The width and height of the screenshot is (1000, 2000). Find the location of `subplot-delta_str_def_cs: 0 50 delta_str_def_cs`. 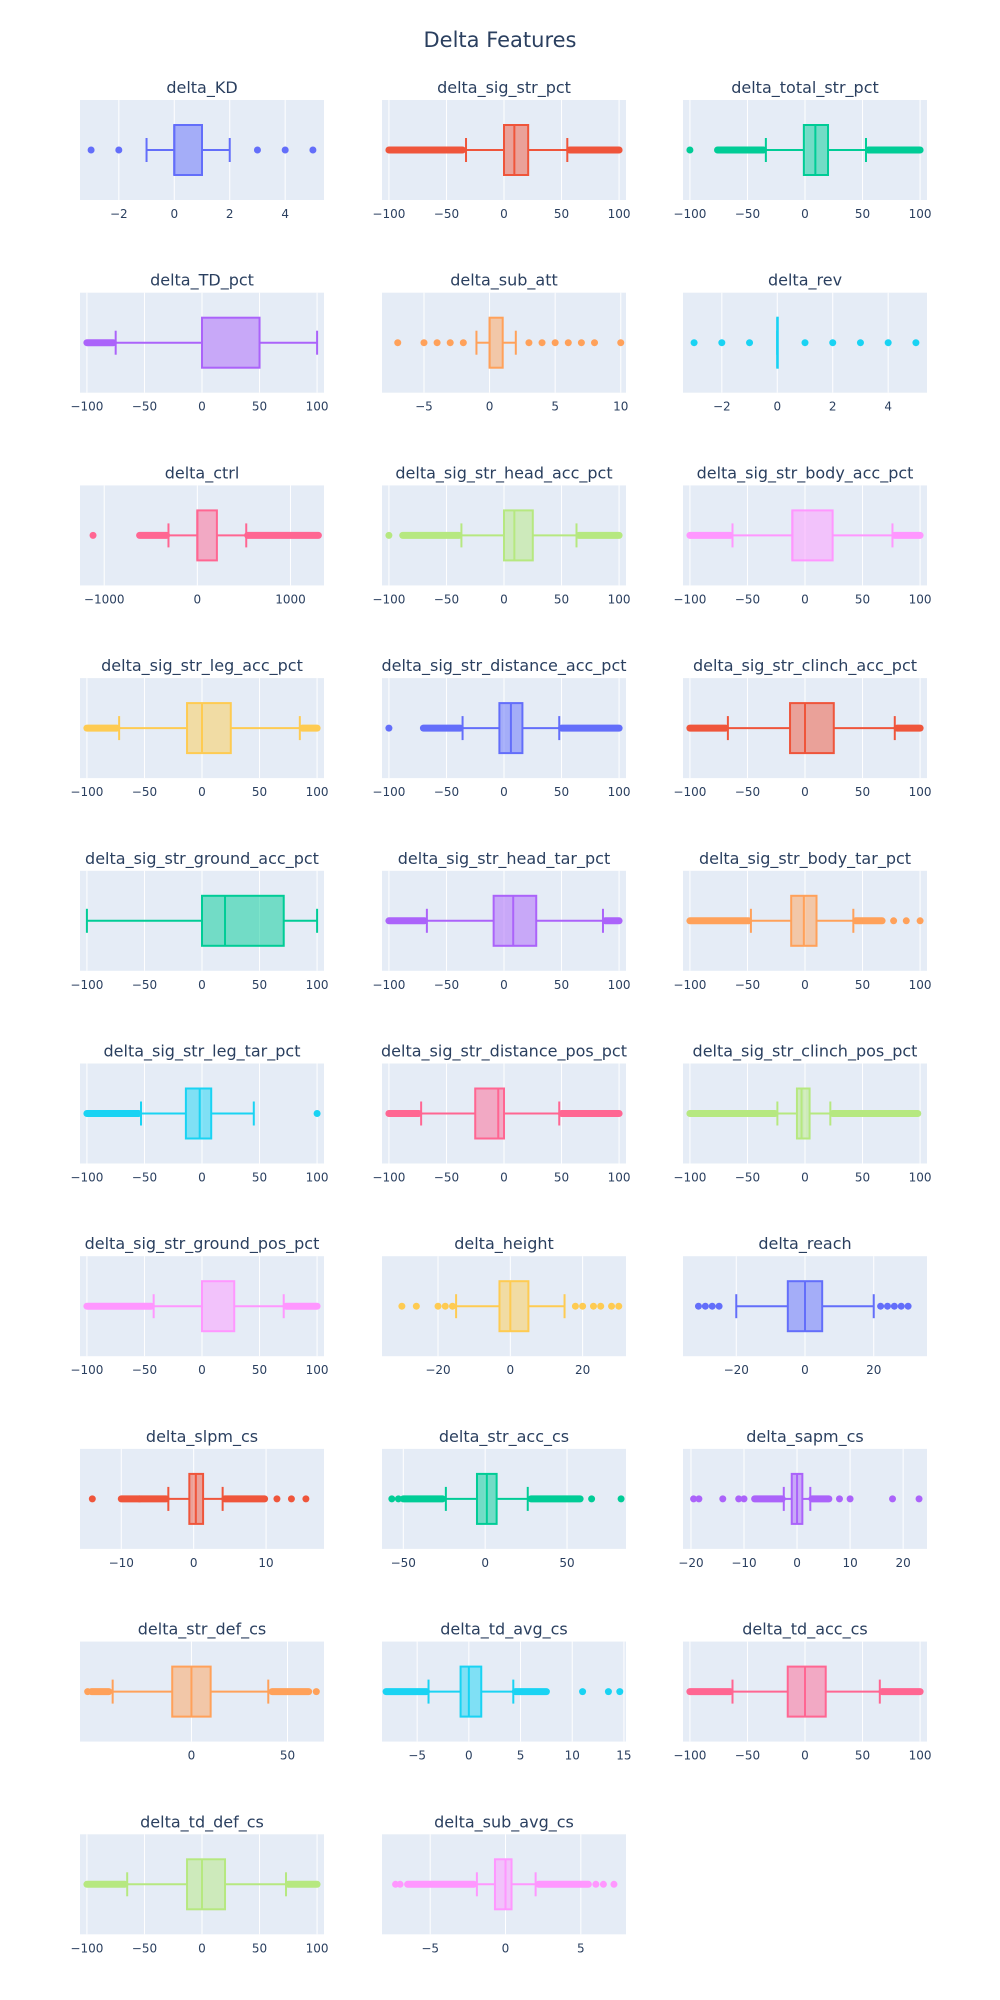

subplot-delta_str_def_cs: 0 50 delta_str_def_cs is located at coordinates (202, 1691).